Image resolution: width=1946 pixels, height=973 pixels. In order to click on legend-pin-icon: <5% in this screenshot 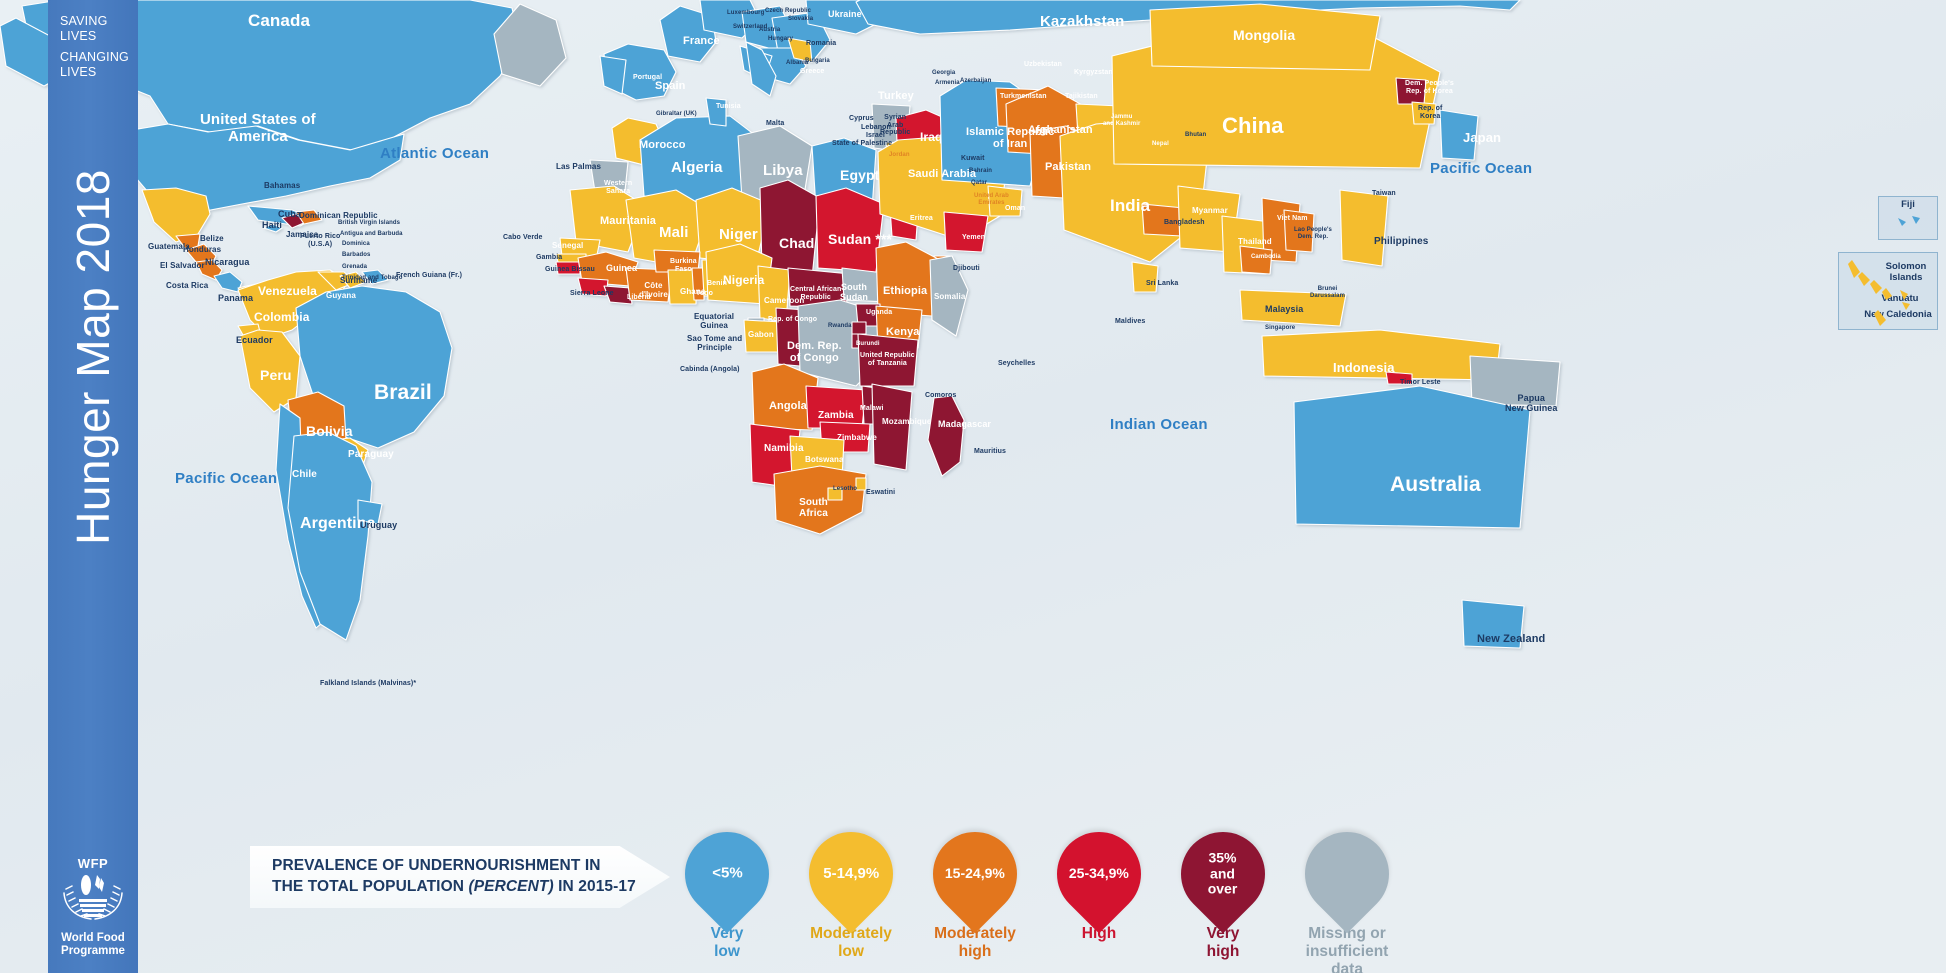, I will do `click(727, 874)`.